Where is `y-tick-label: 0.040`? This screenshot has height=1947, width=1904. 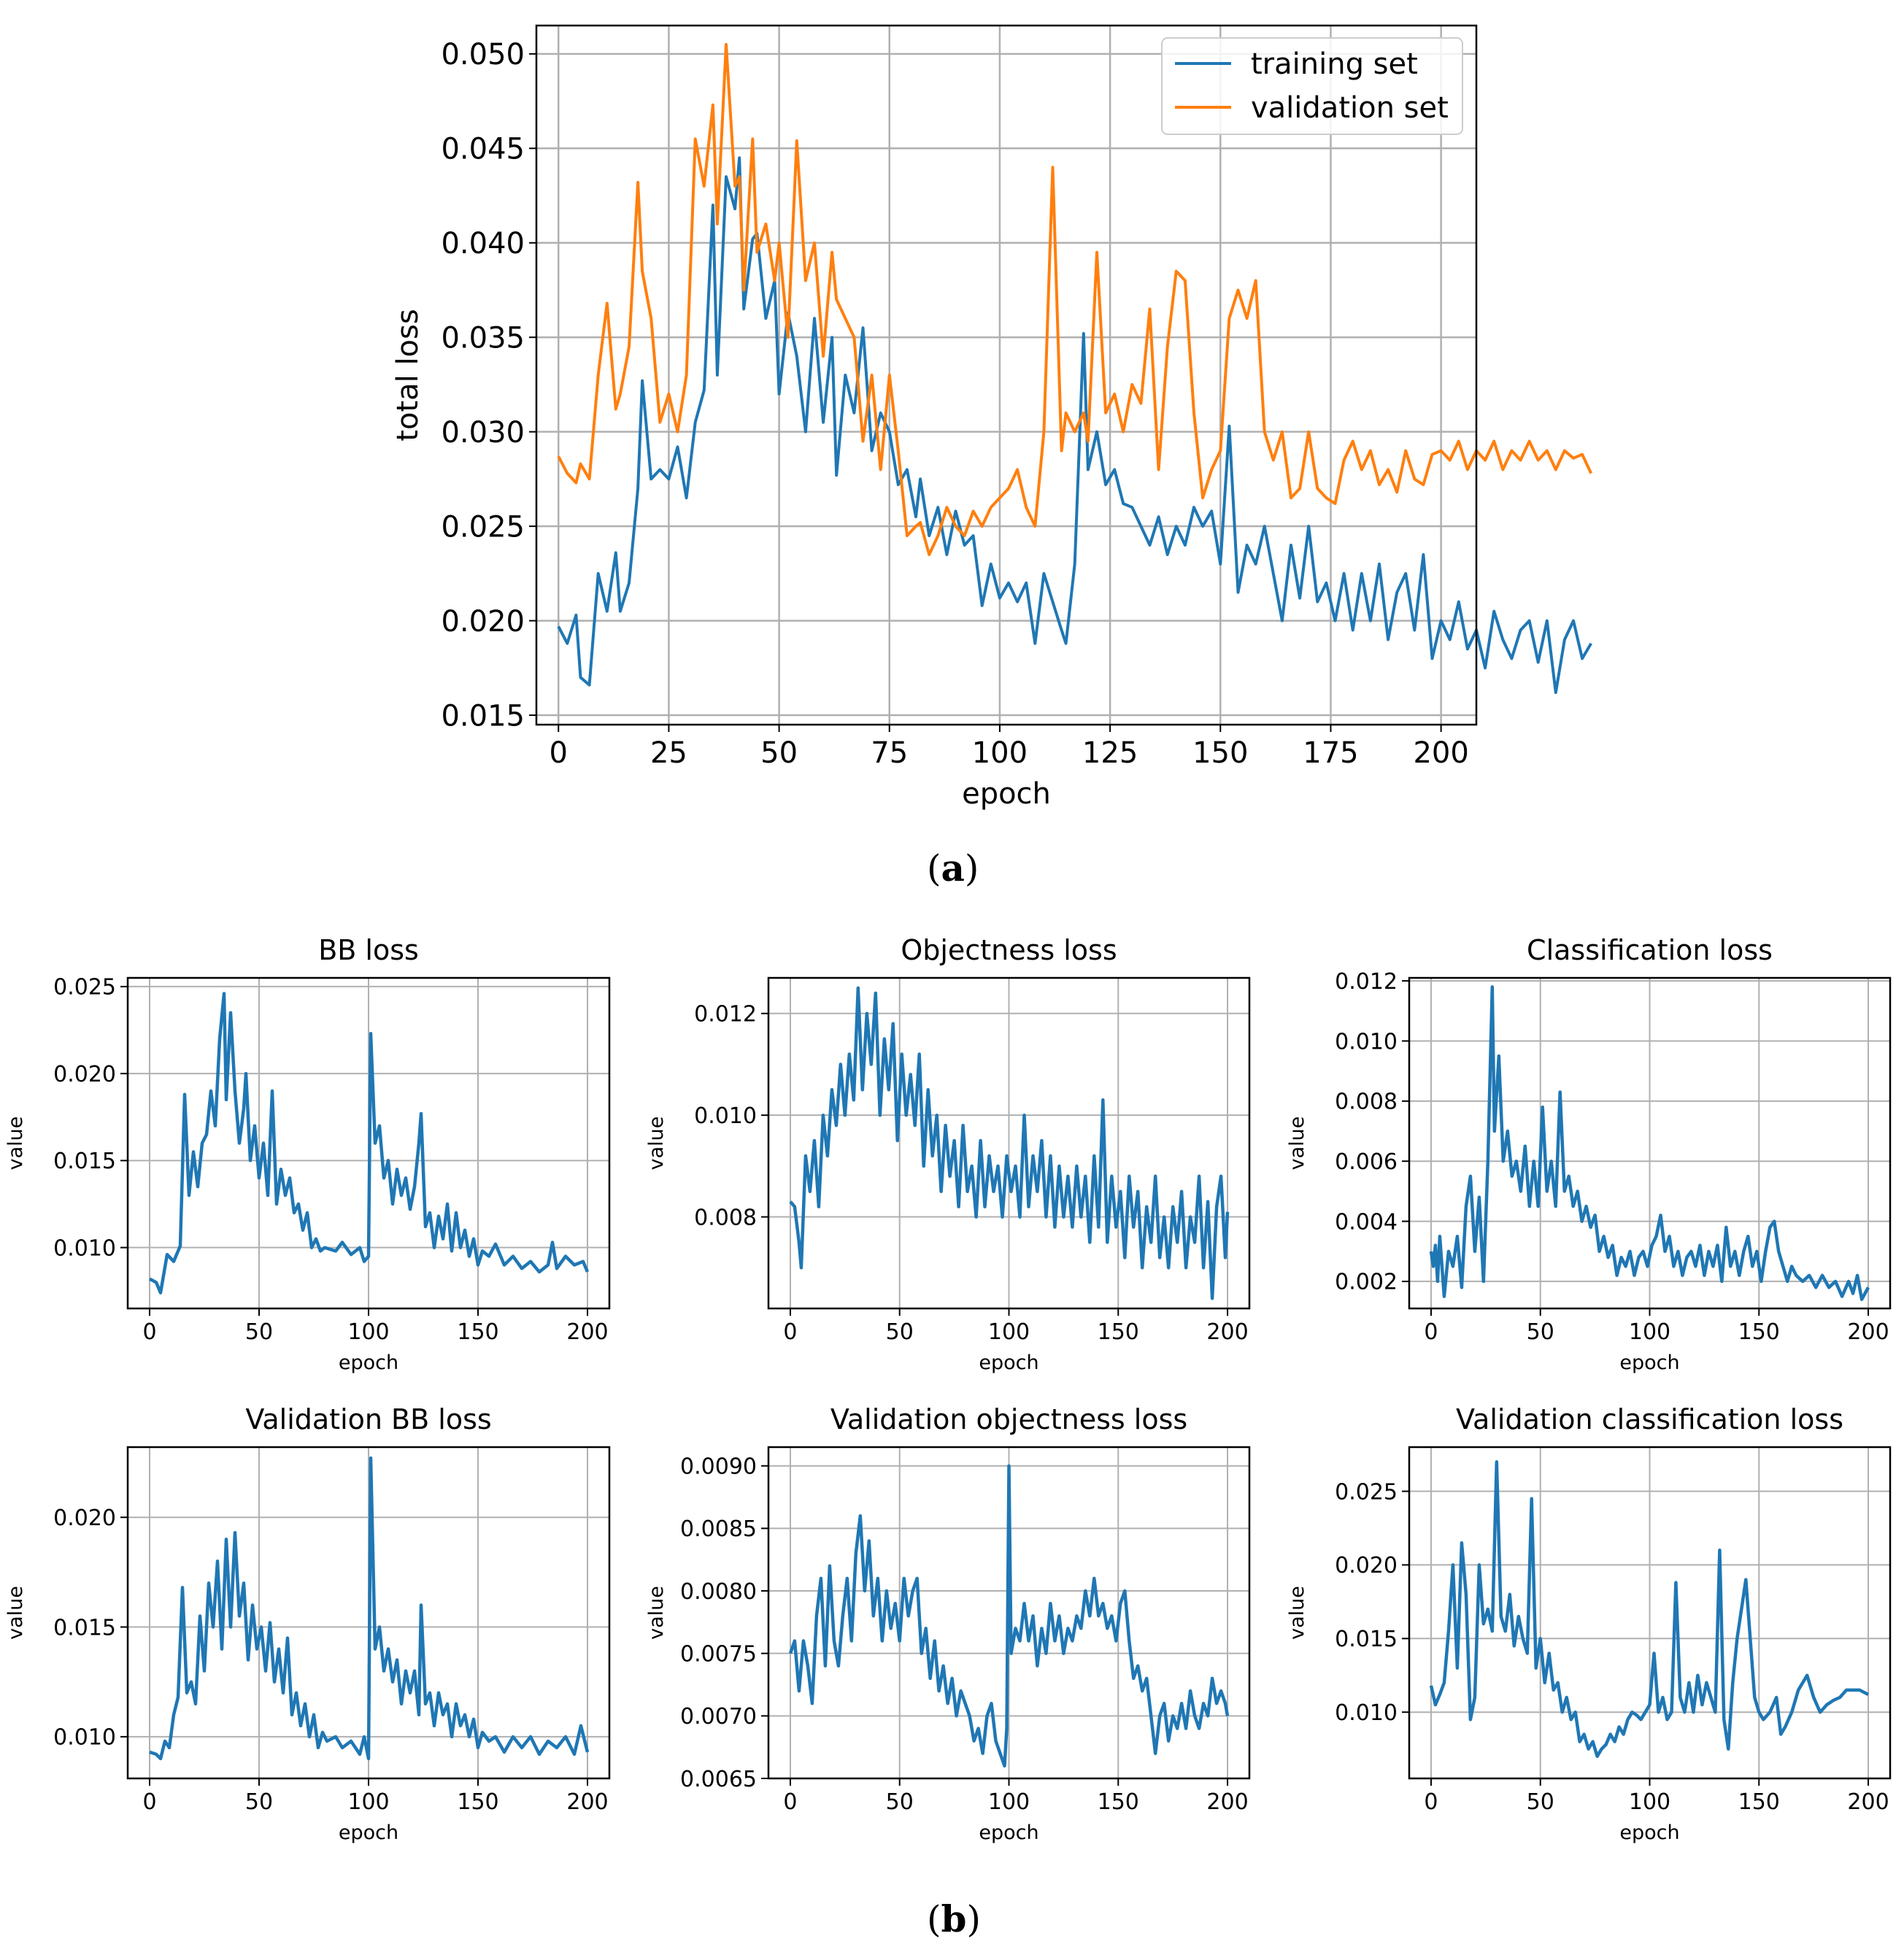 y-tick-label: 0.040 is located at coordinates (483, 244).